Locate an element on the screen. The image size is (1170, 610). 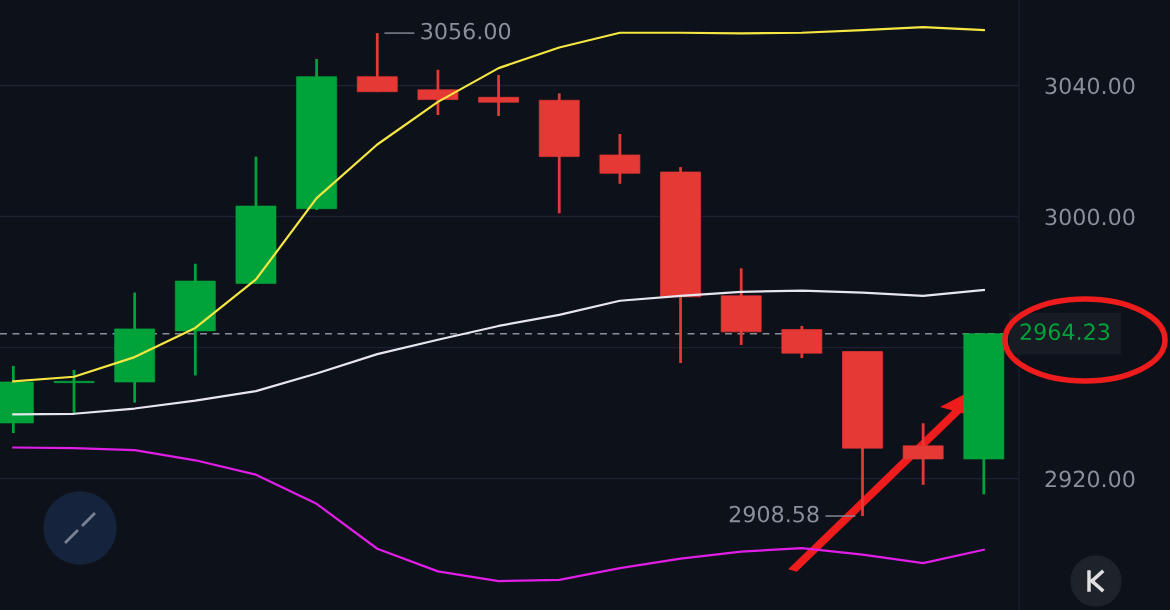
y-tick-label: 2920.00 is located at coordinates (1090, 479).